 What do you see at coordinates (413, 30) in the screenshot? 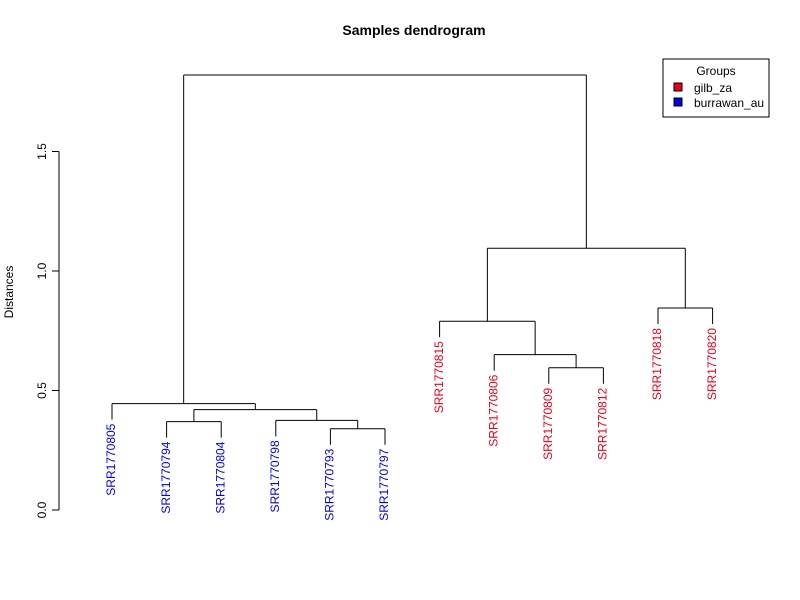
I see `chart-title: Samples dendrogram` at bounding box center [413, 30].